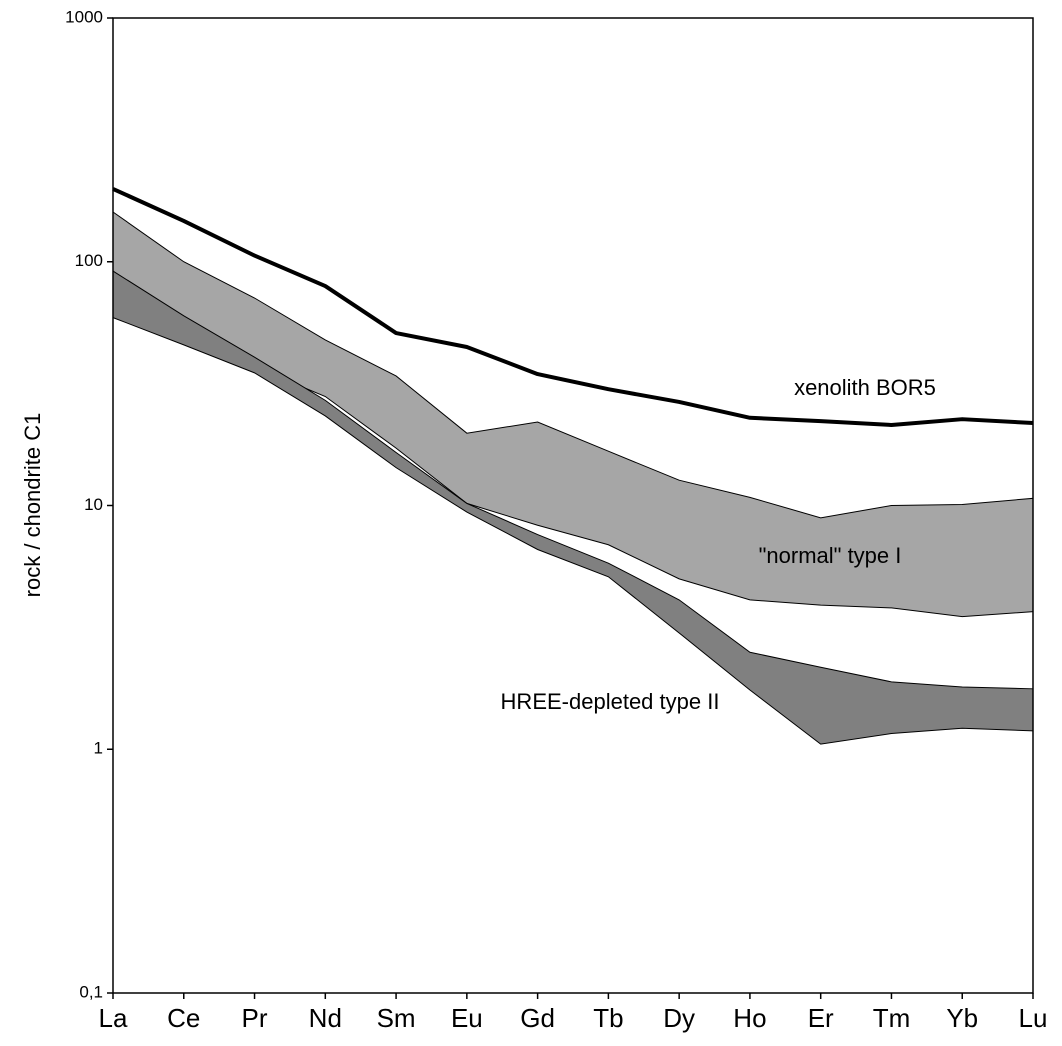  I want to click on x-tick-label: Dy, so click(679, 1018).